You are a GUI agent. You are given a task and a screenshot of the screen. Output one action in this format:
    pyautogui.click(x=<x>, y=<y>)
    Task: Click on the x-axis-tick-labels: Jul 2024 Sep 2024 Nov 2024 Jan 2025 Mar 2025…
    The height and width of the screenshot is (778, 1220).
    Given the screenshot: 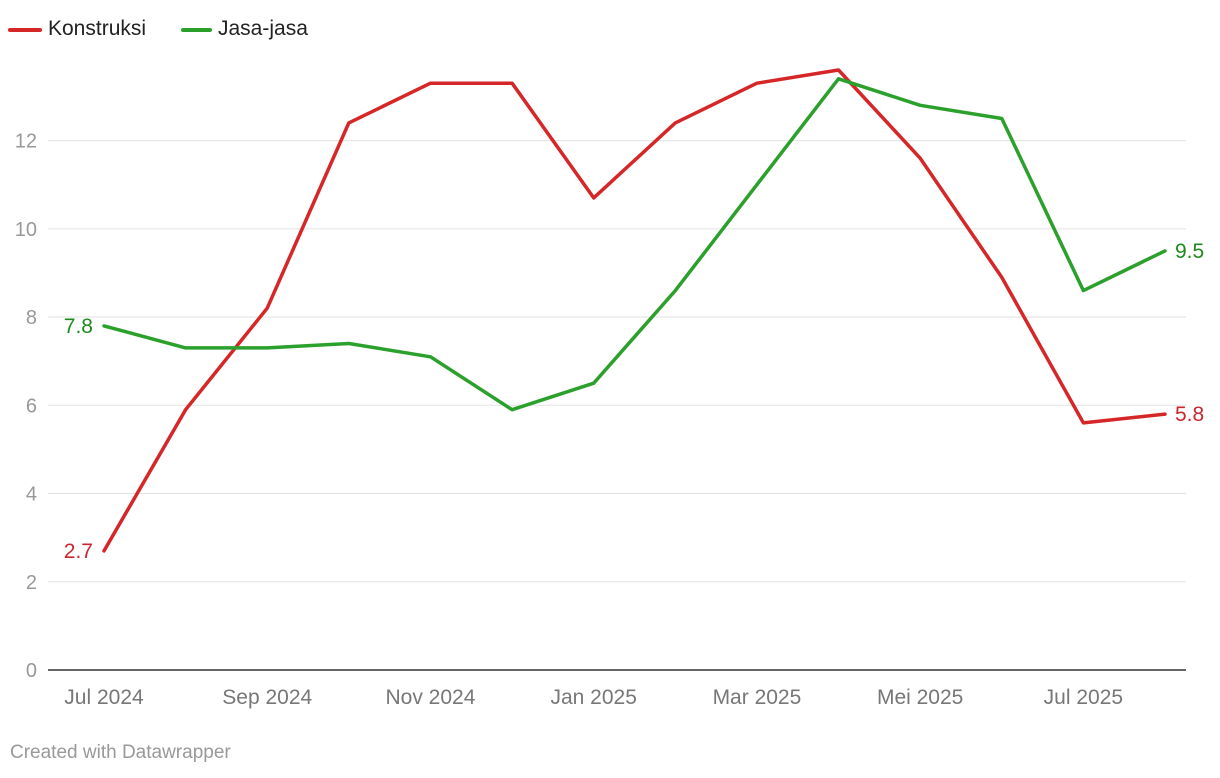 What is the action you would take?
    pyautogui.click(x=593, y=697)
    